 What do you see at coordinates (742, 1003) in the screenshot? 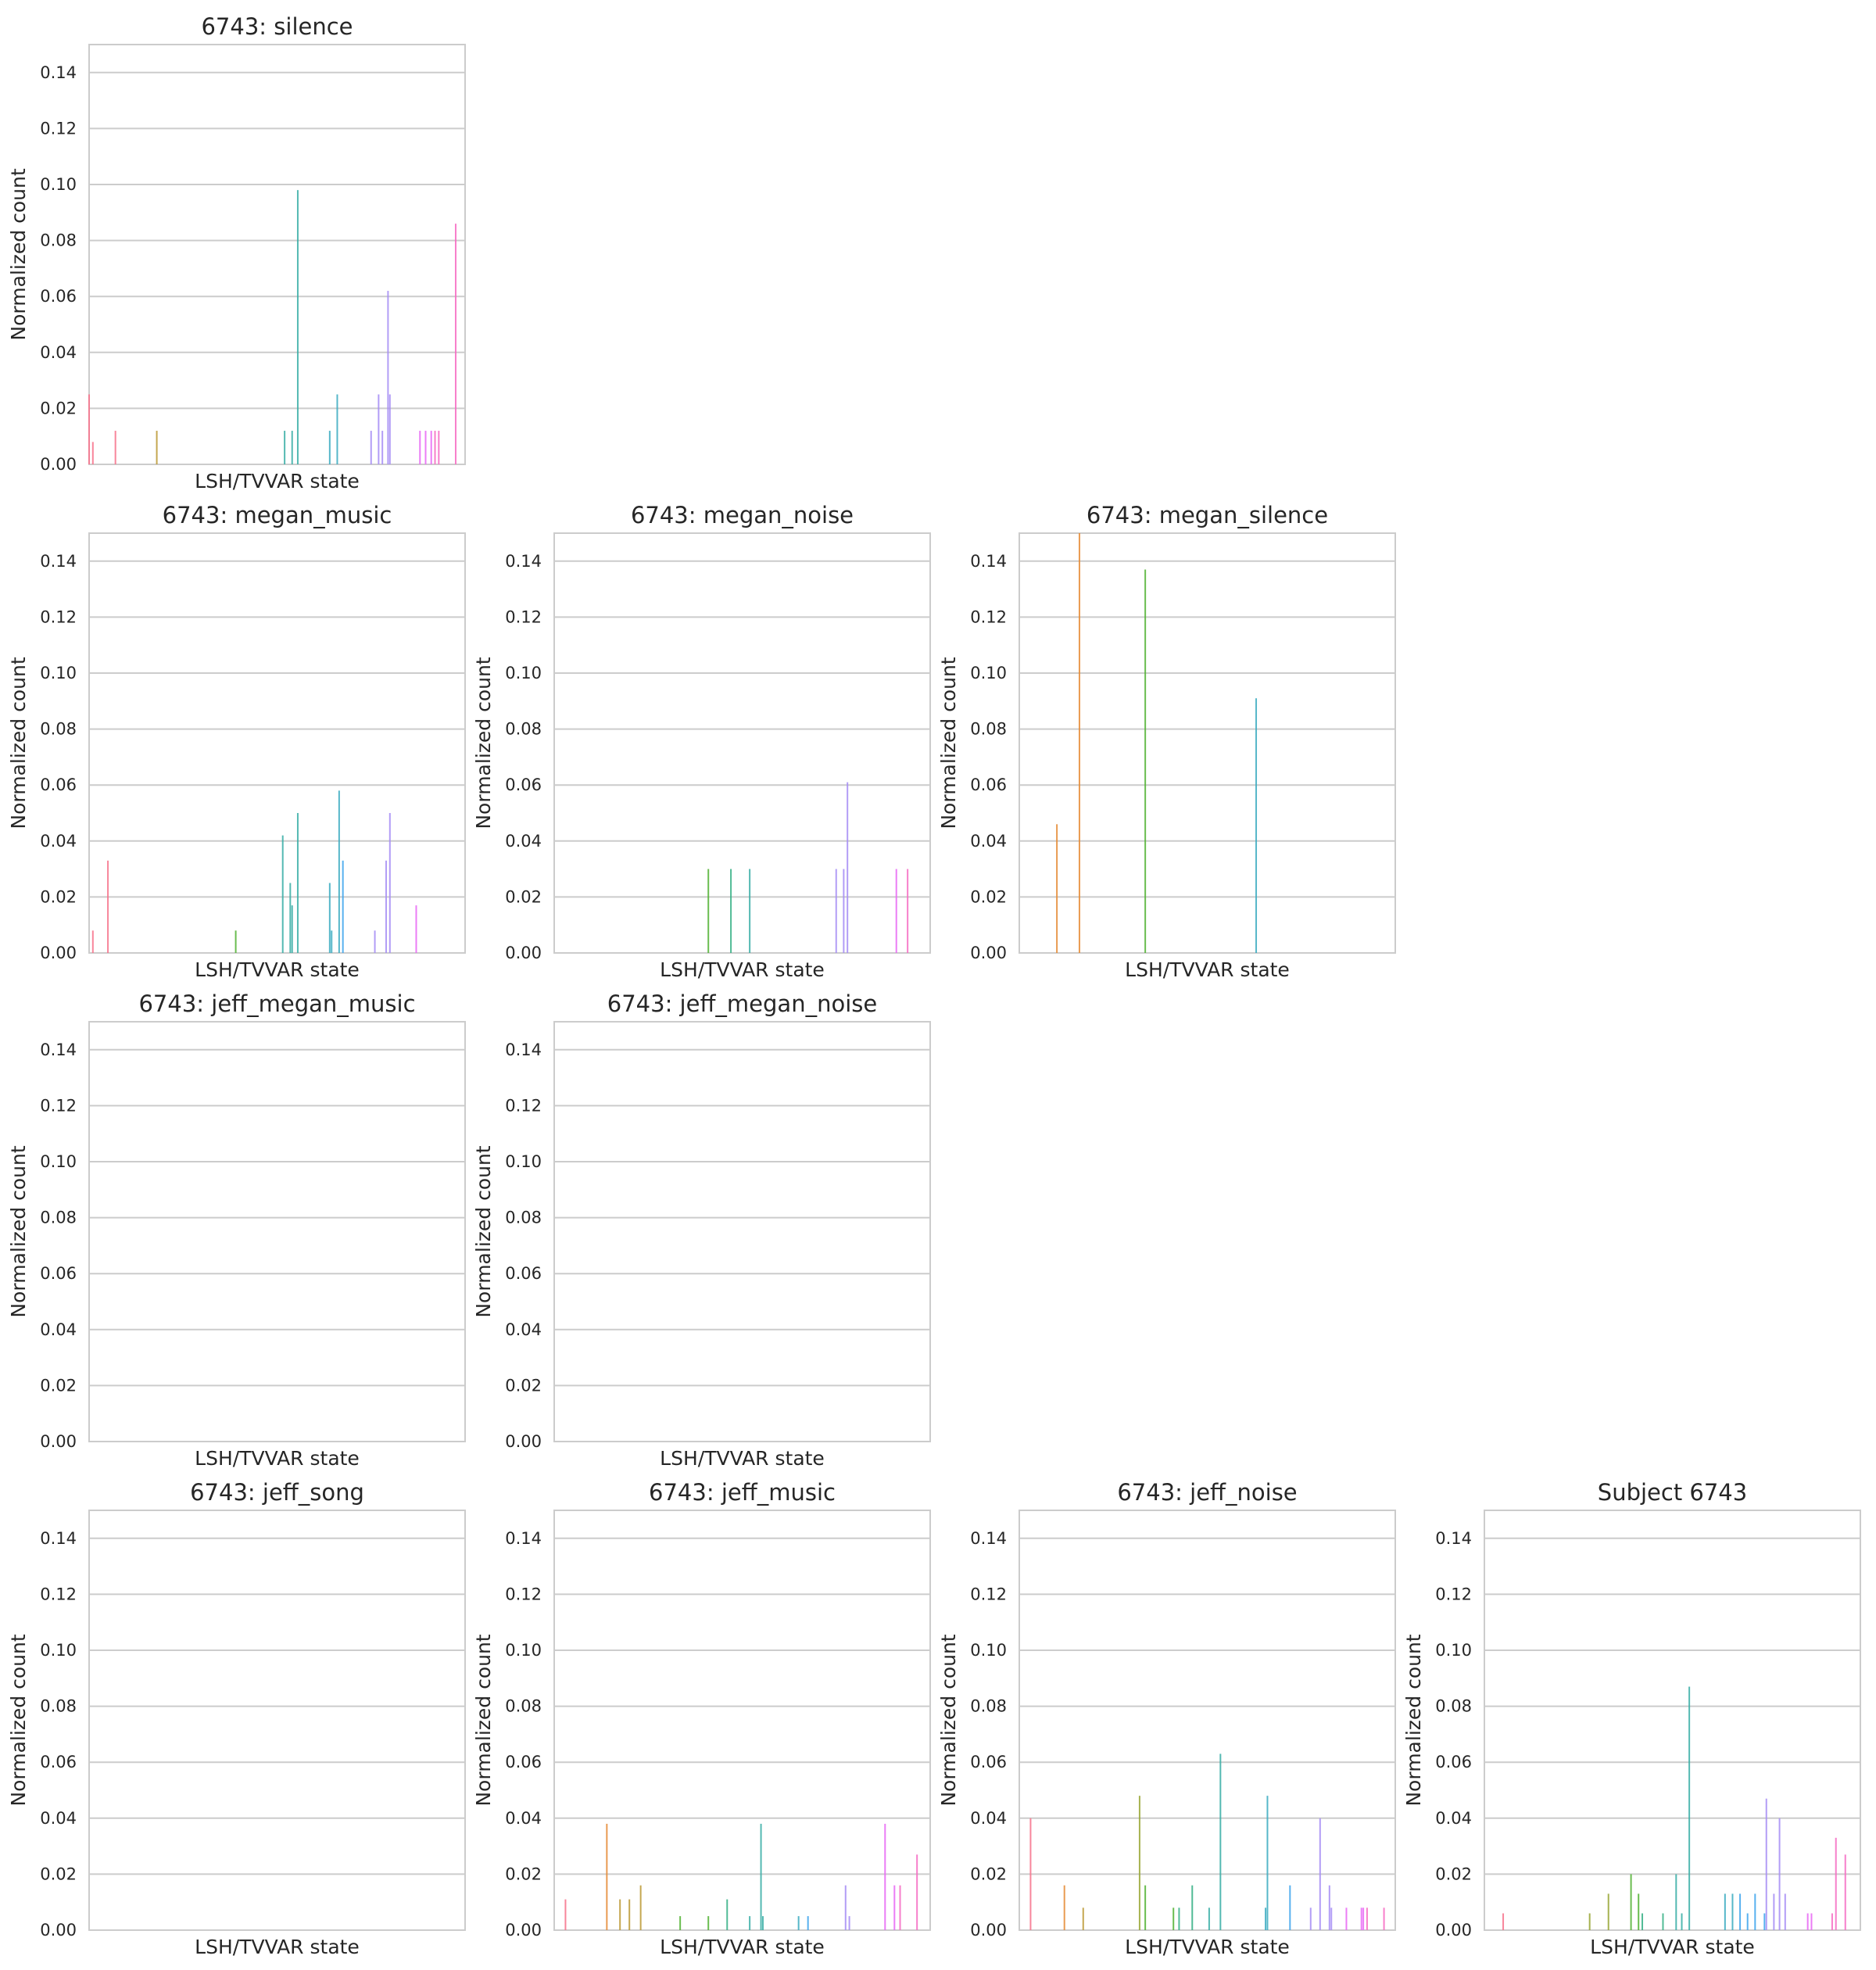
I see `subplot-title: 6743: jeff_megan_noise` at bounding box center [742, 1003].